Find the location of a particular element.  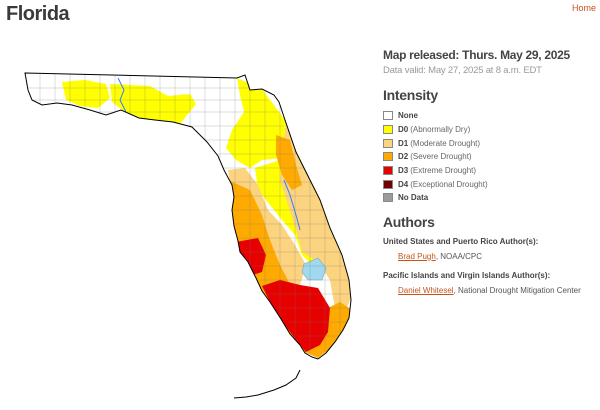

legend-swatch-d2 is located at coordinates (388, 157).